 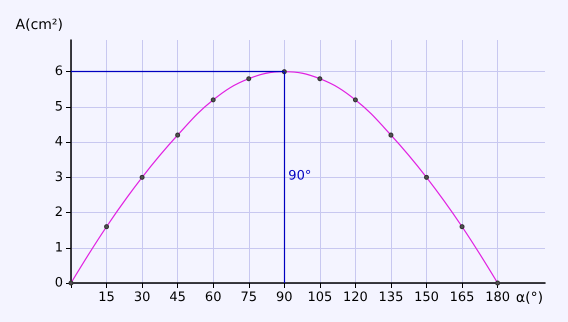 I want to click on x-tick-label: 45, so click(x=177, y=297).